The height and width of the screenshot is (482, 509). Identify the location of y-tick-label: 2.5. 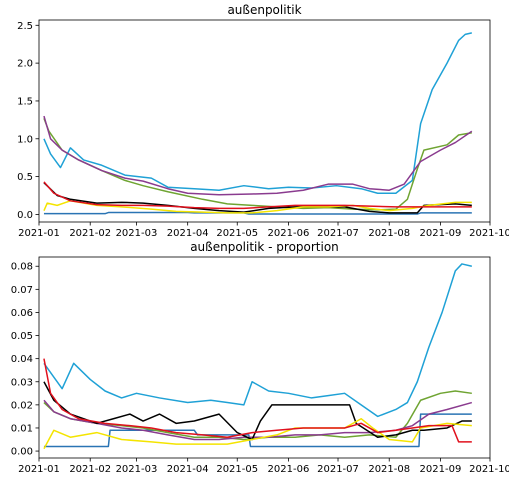
(25, 26).